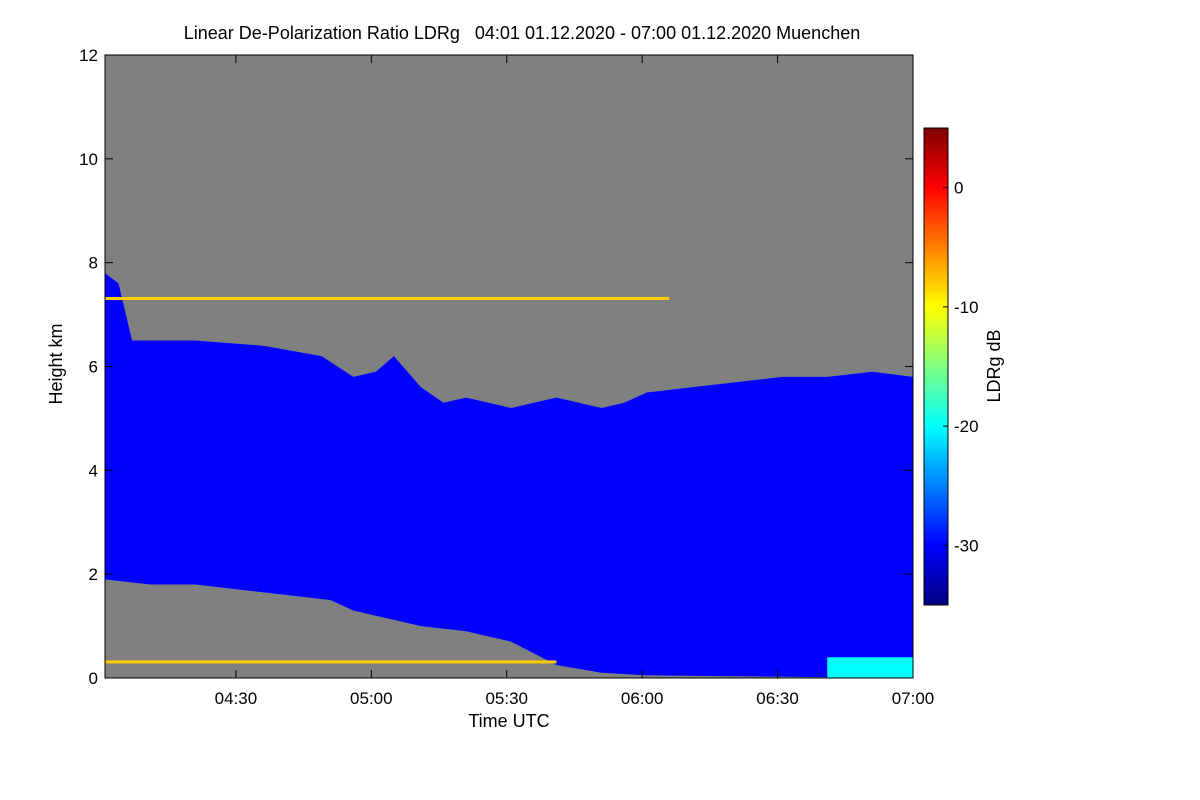 This screenshot has height=800, width=1200. Describe the element at coordinates (371, 698) in the screenshot. I see `x-tick-label: 05:00` at that location.